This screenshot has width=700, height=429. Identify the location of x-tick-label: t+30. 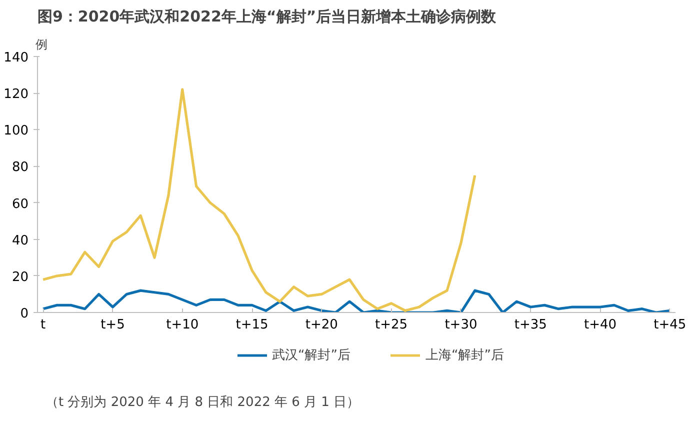
(461, 325).